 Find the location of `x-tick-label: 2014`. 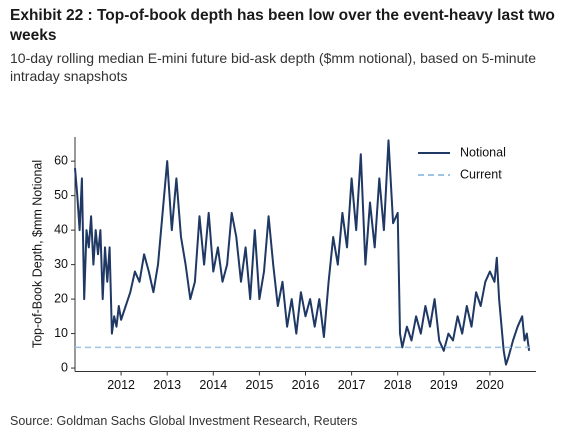

x-tick-label: 2014 is located at coordinates (213, 385).